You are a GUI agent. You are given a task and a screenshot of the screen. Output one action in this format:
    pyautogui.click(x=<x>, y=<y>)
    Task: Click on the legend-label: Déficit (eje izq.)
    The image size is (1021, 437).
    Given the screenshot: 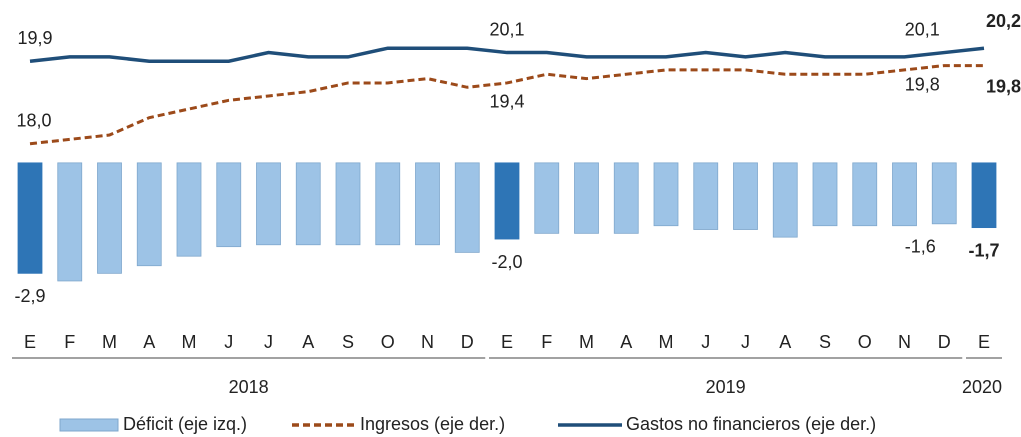 What is the action you would take?
    pyautogui.click(x=185, y=424)
    